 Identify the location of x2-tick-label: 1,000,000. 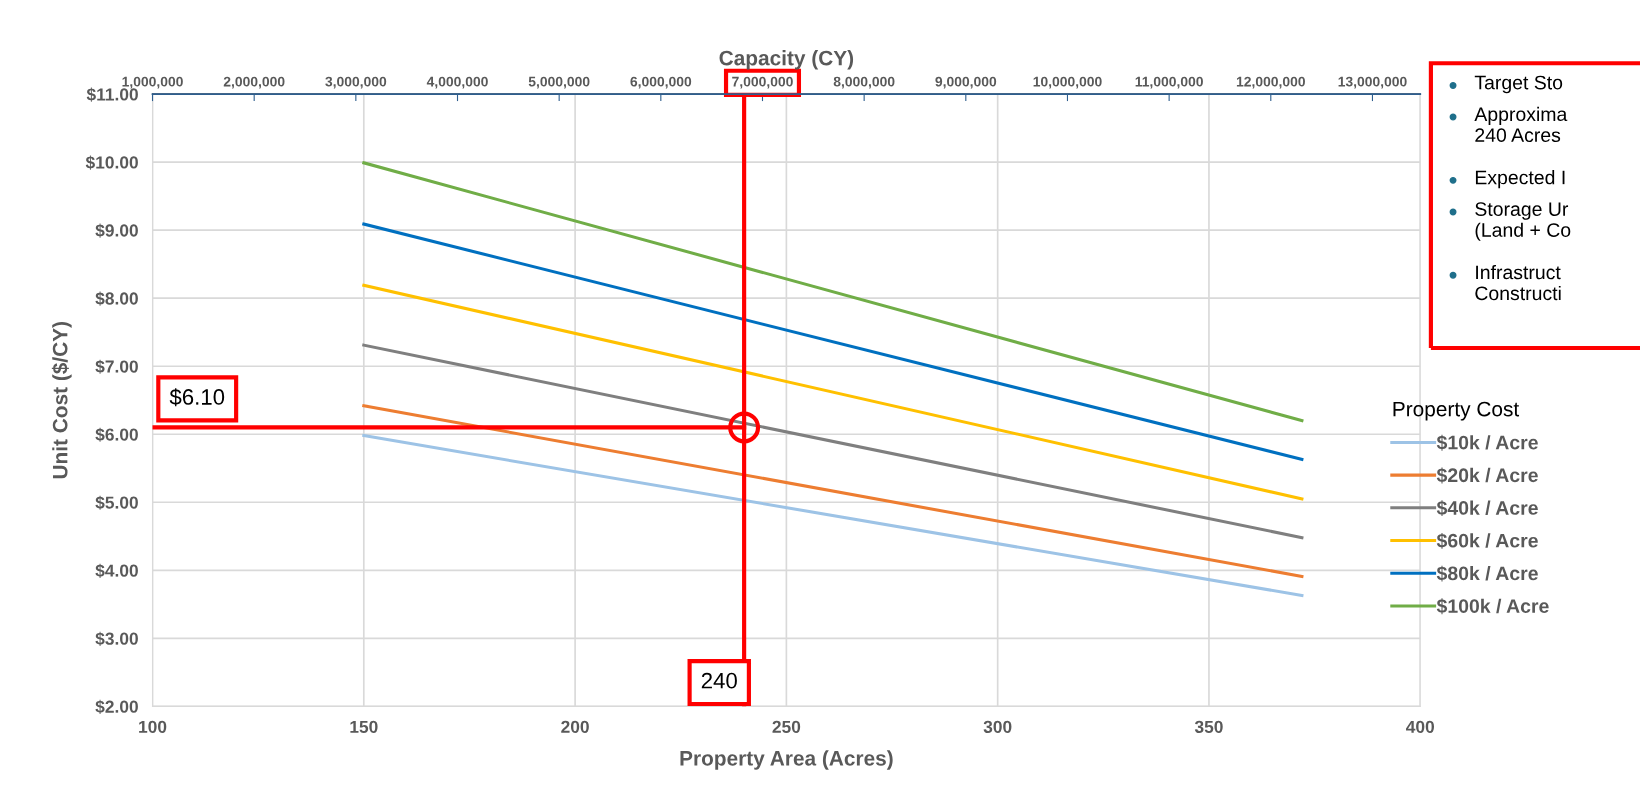
(152, 82).